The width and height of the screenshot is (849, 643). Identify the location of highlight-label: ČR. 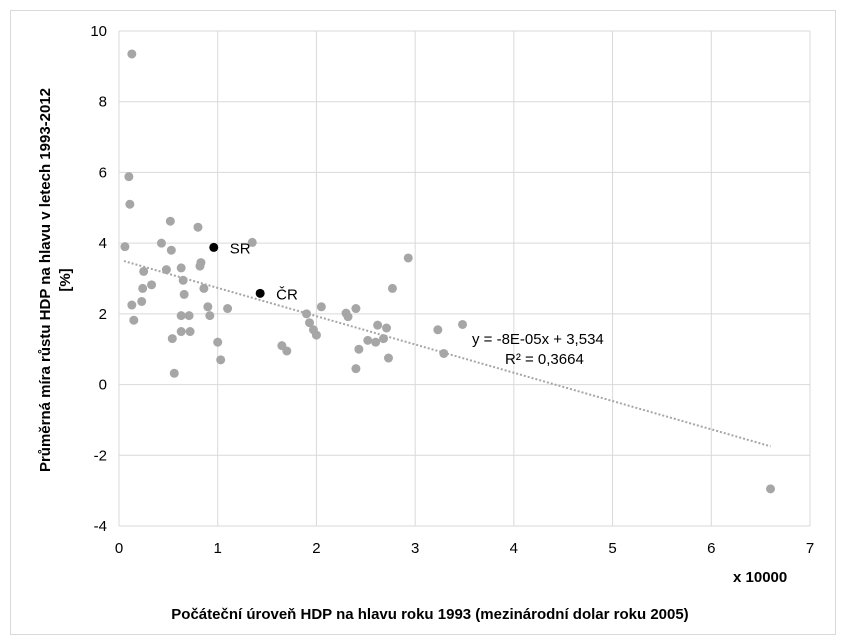
(287, 294).